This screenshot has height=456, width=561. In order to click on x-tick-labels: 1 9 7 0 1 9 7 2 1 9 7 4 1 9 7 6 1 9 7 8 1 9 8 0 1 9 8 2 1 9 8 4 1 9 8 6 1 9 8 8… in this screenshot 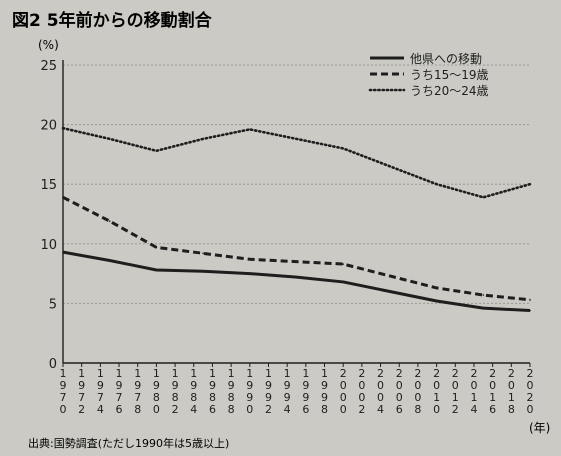, I will do `click(297, 391)`.